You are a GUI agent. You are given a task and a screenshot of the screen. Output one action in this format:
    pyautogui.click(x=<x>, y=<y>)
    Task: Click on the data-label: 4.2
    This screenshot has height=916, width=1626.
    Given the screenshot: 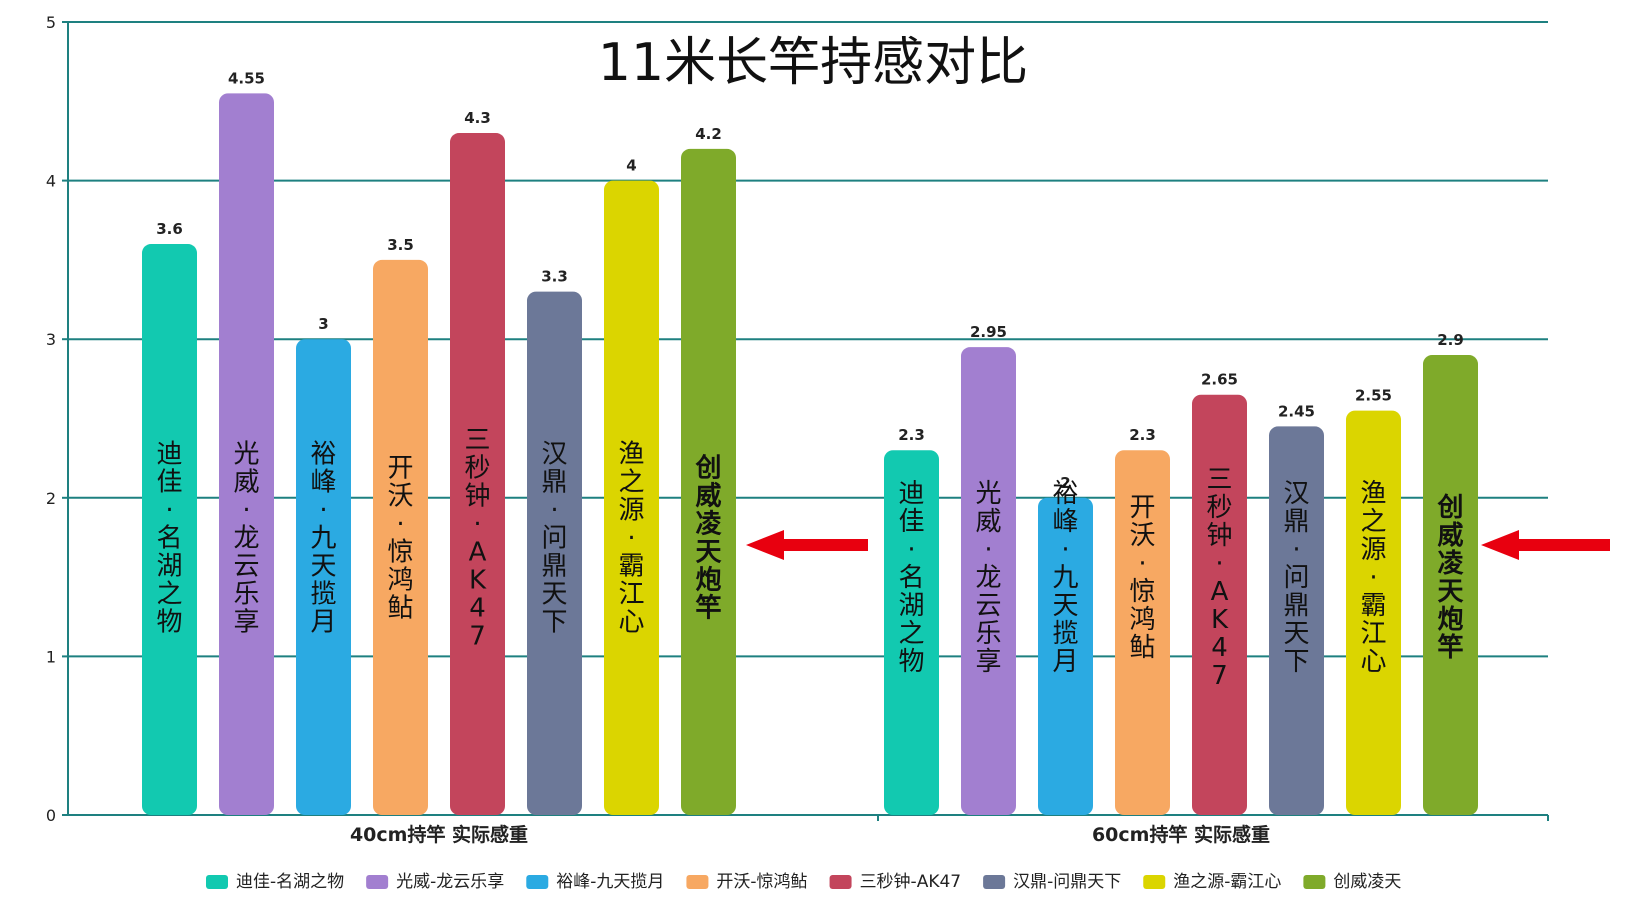 What is the action you would take?
    pyautogui.click(x=708, y=134)
    